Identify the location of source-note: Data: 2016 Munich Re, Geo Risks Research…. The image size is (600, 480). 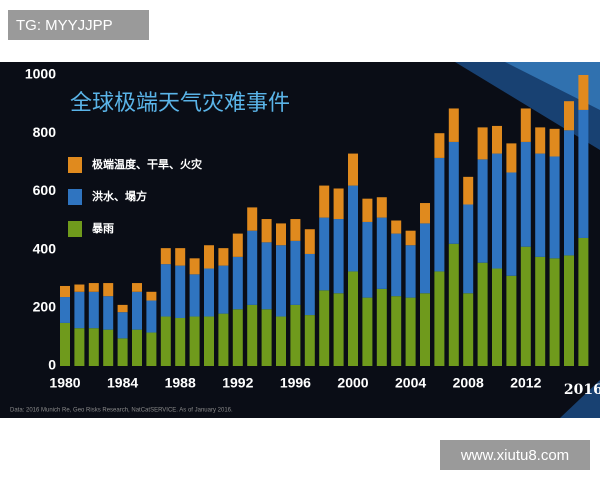
(121, 411).